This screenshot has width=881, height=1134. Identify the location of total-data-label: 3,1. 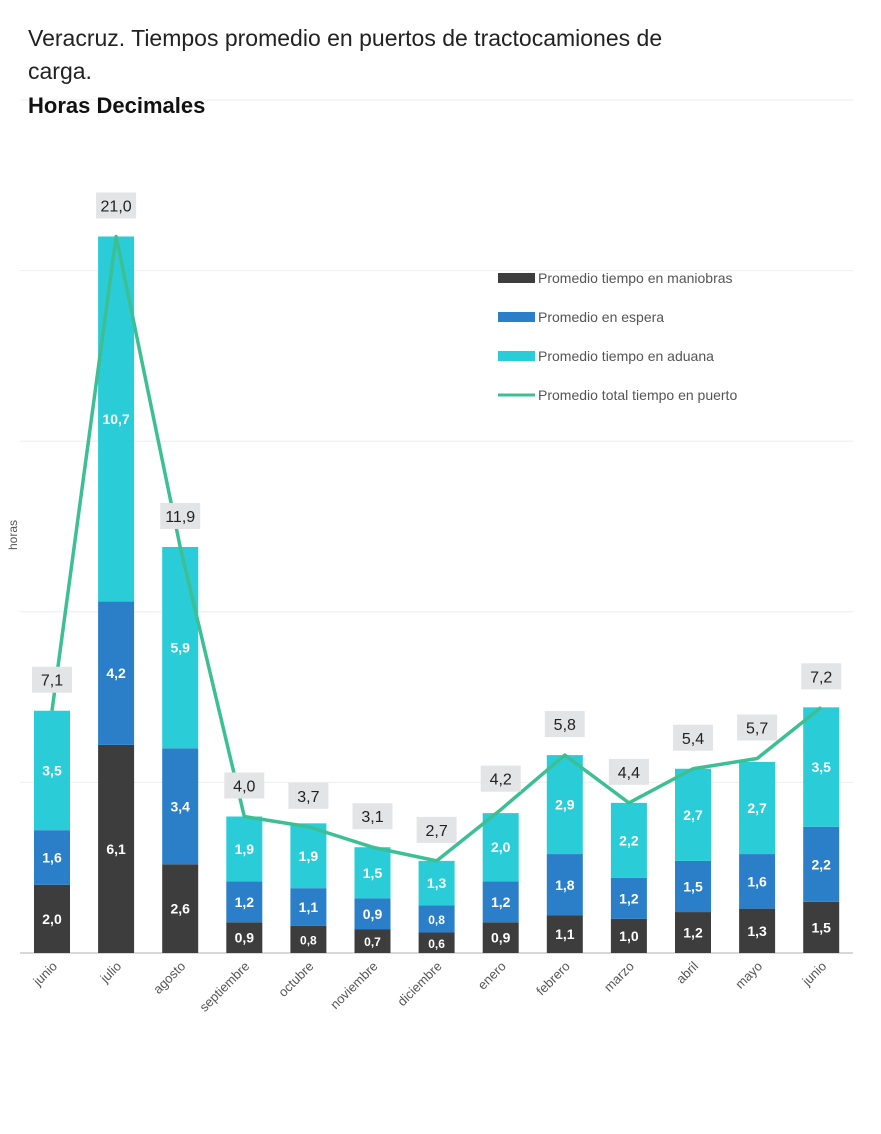
(372, 817).